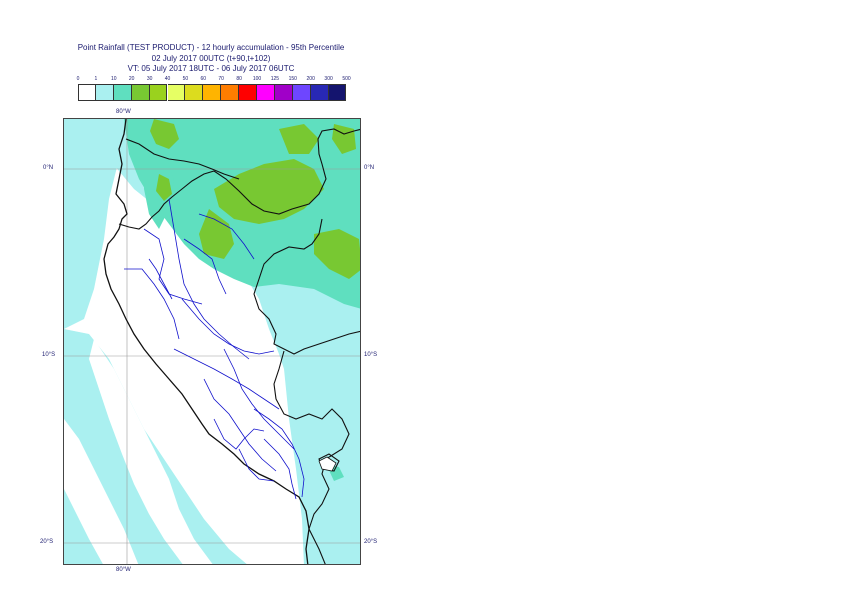 Image resolution: width=842 pixels, height=596 pixels. Describe the element at coordinates (311, 440) in the screenshot. I see `border-peru-bolivia` at that location.